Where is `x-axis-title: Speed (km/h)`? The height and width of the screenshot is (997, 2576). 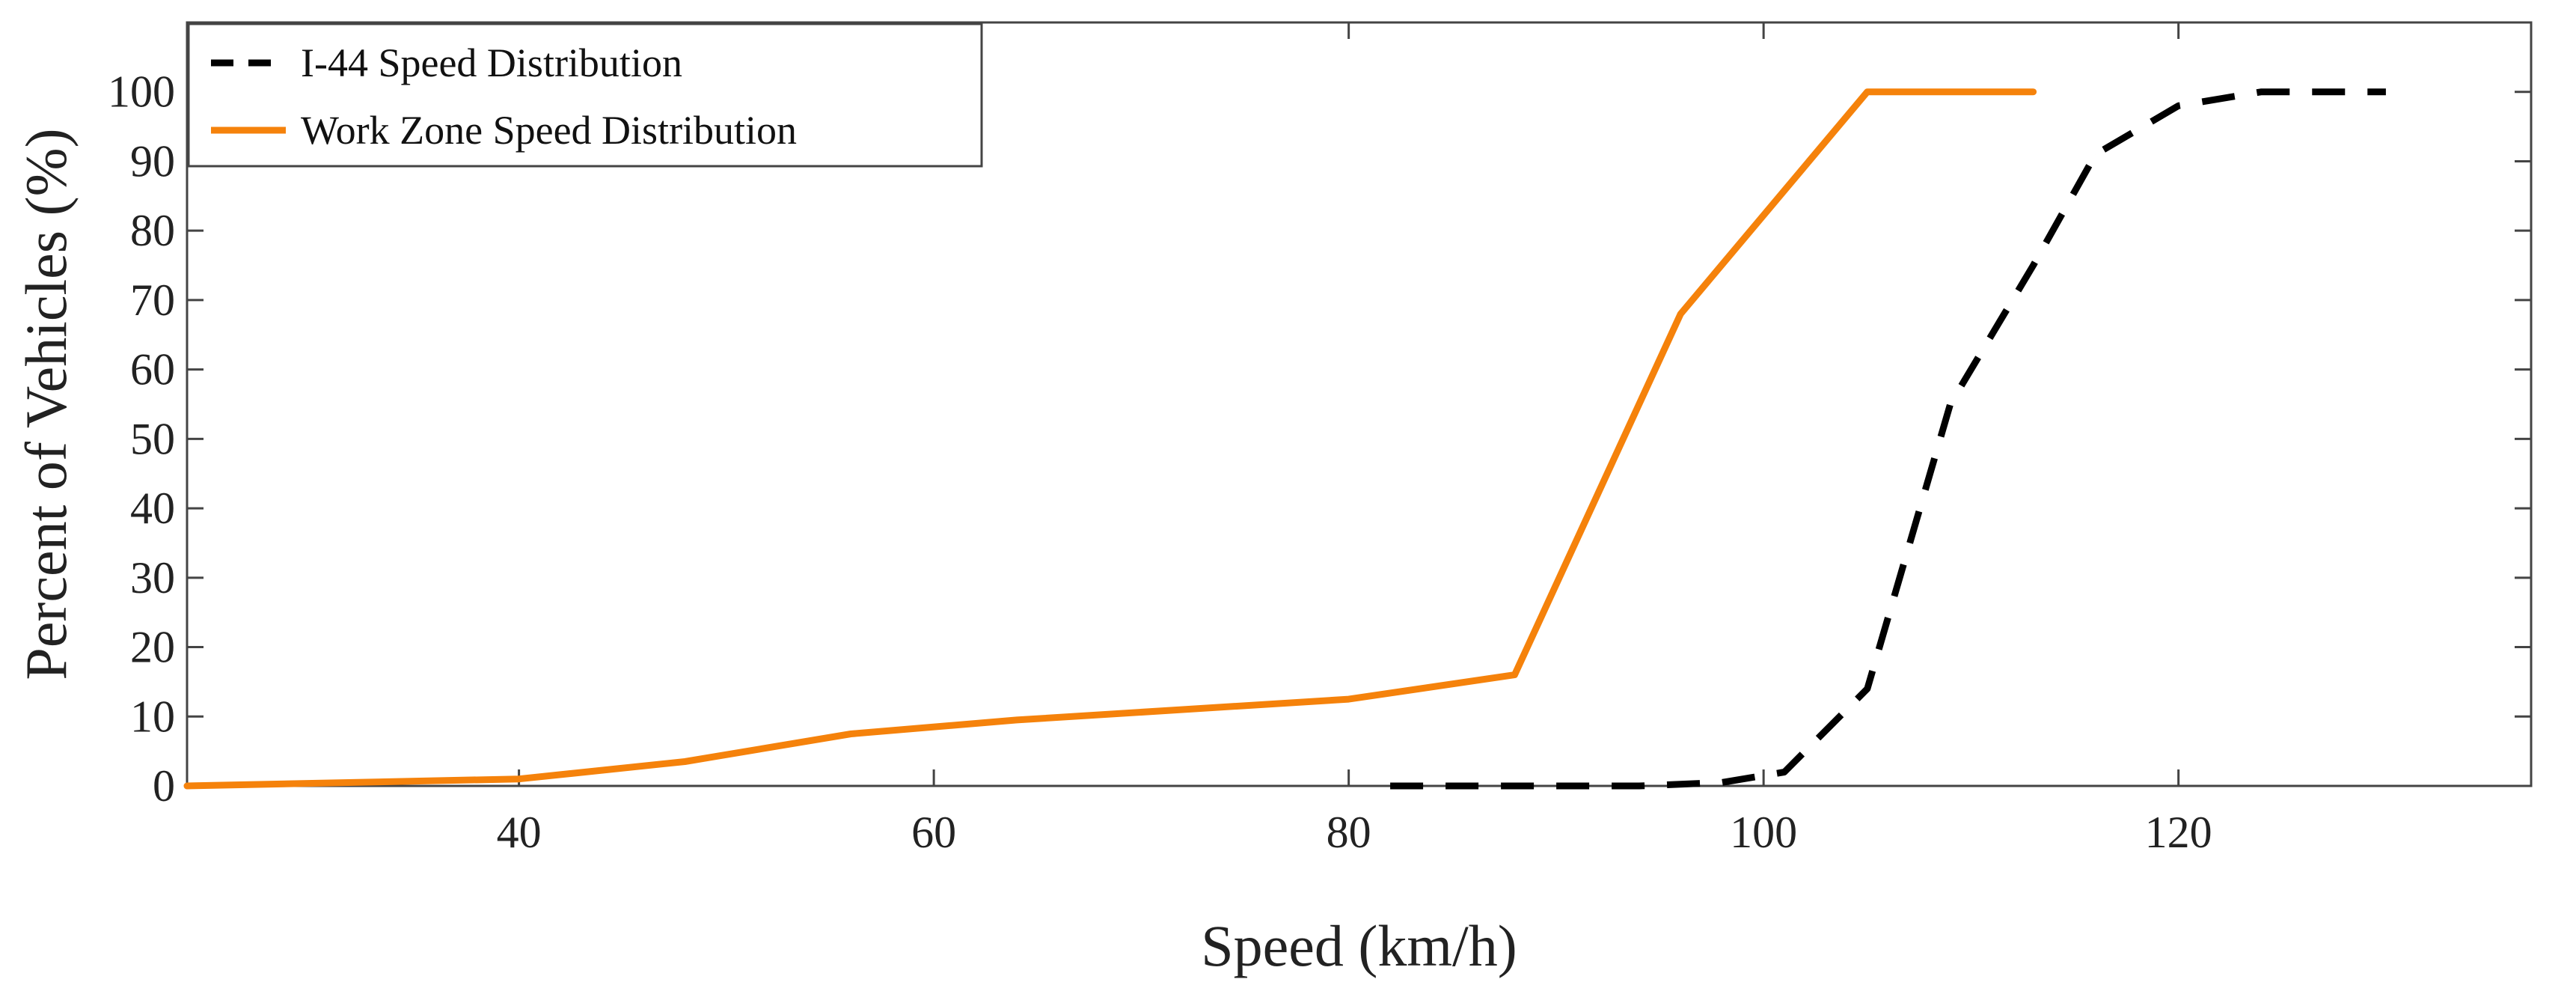
x-axis-title: Speed (km/h) is located at coordinates (1359, 946).